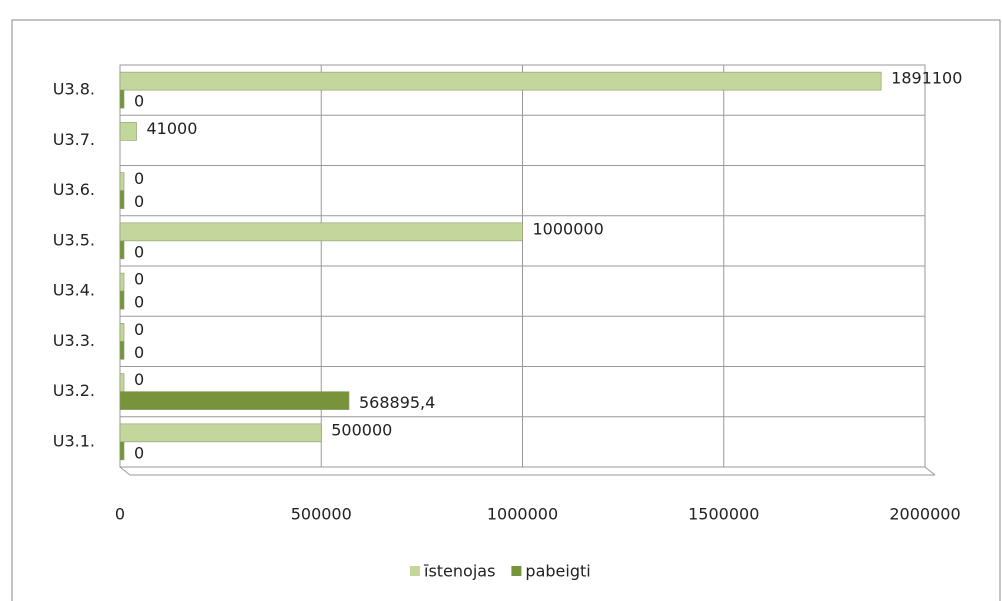 The image size is (1002, 601). I want to click on data-label: 500000, so click(361, 429).